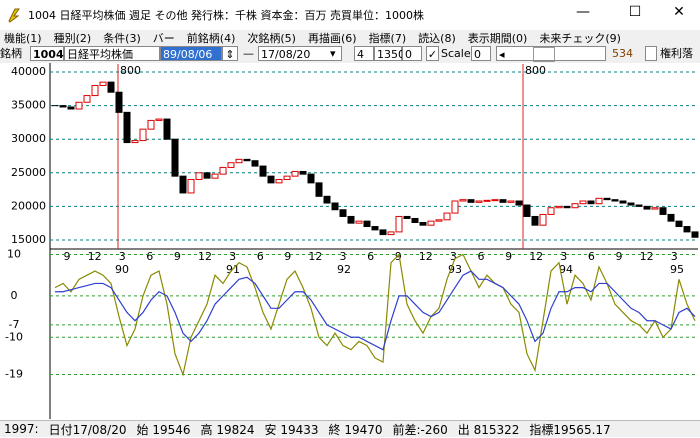  I want to click on y-tick-label: -19, so click(14, 374).